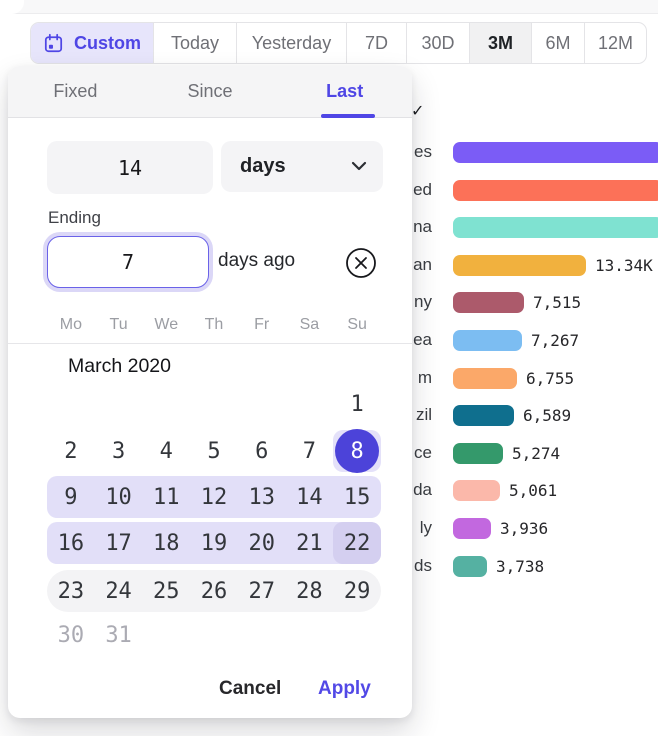  Describe the element at coordinates (166, 543) in the screenshot. I see `calendar-day: 18` at that location.